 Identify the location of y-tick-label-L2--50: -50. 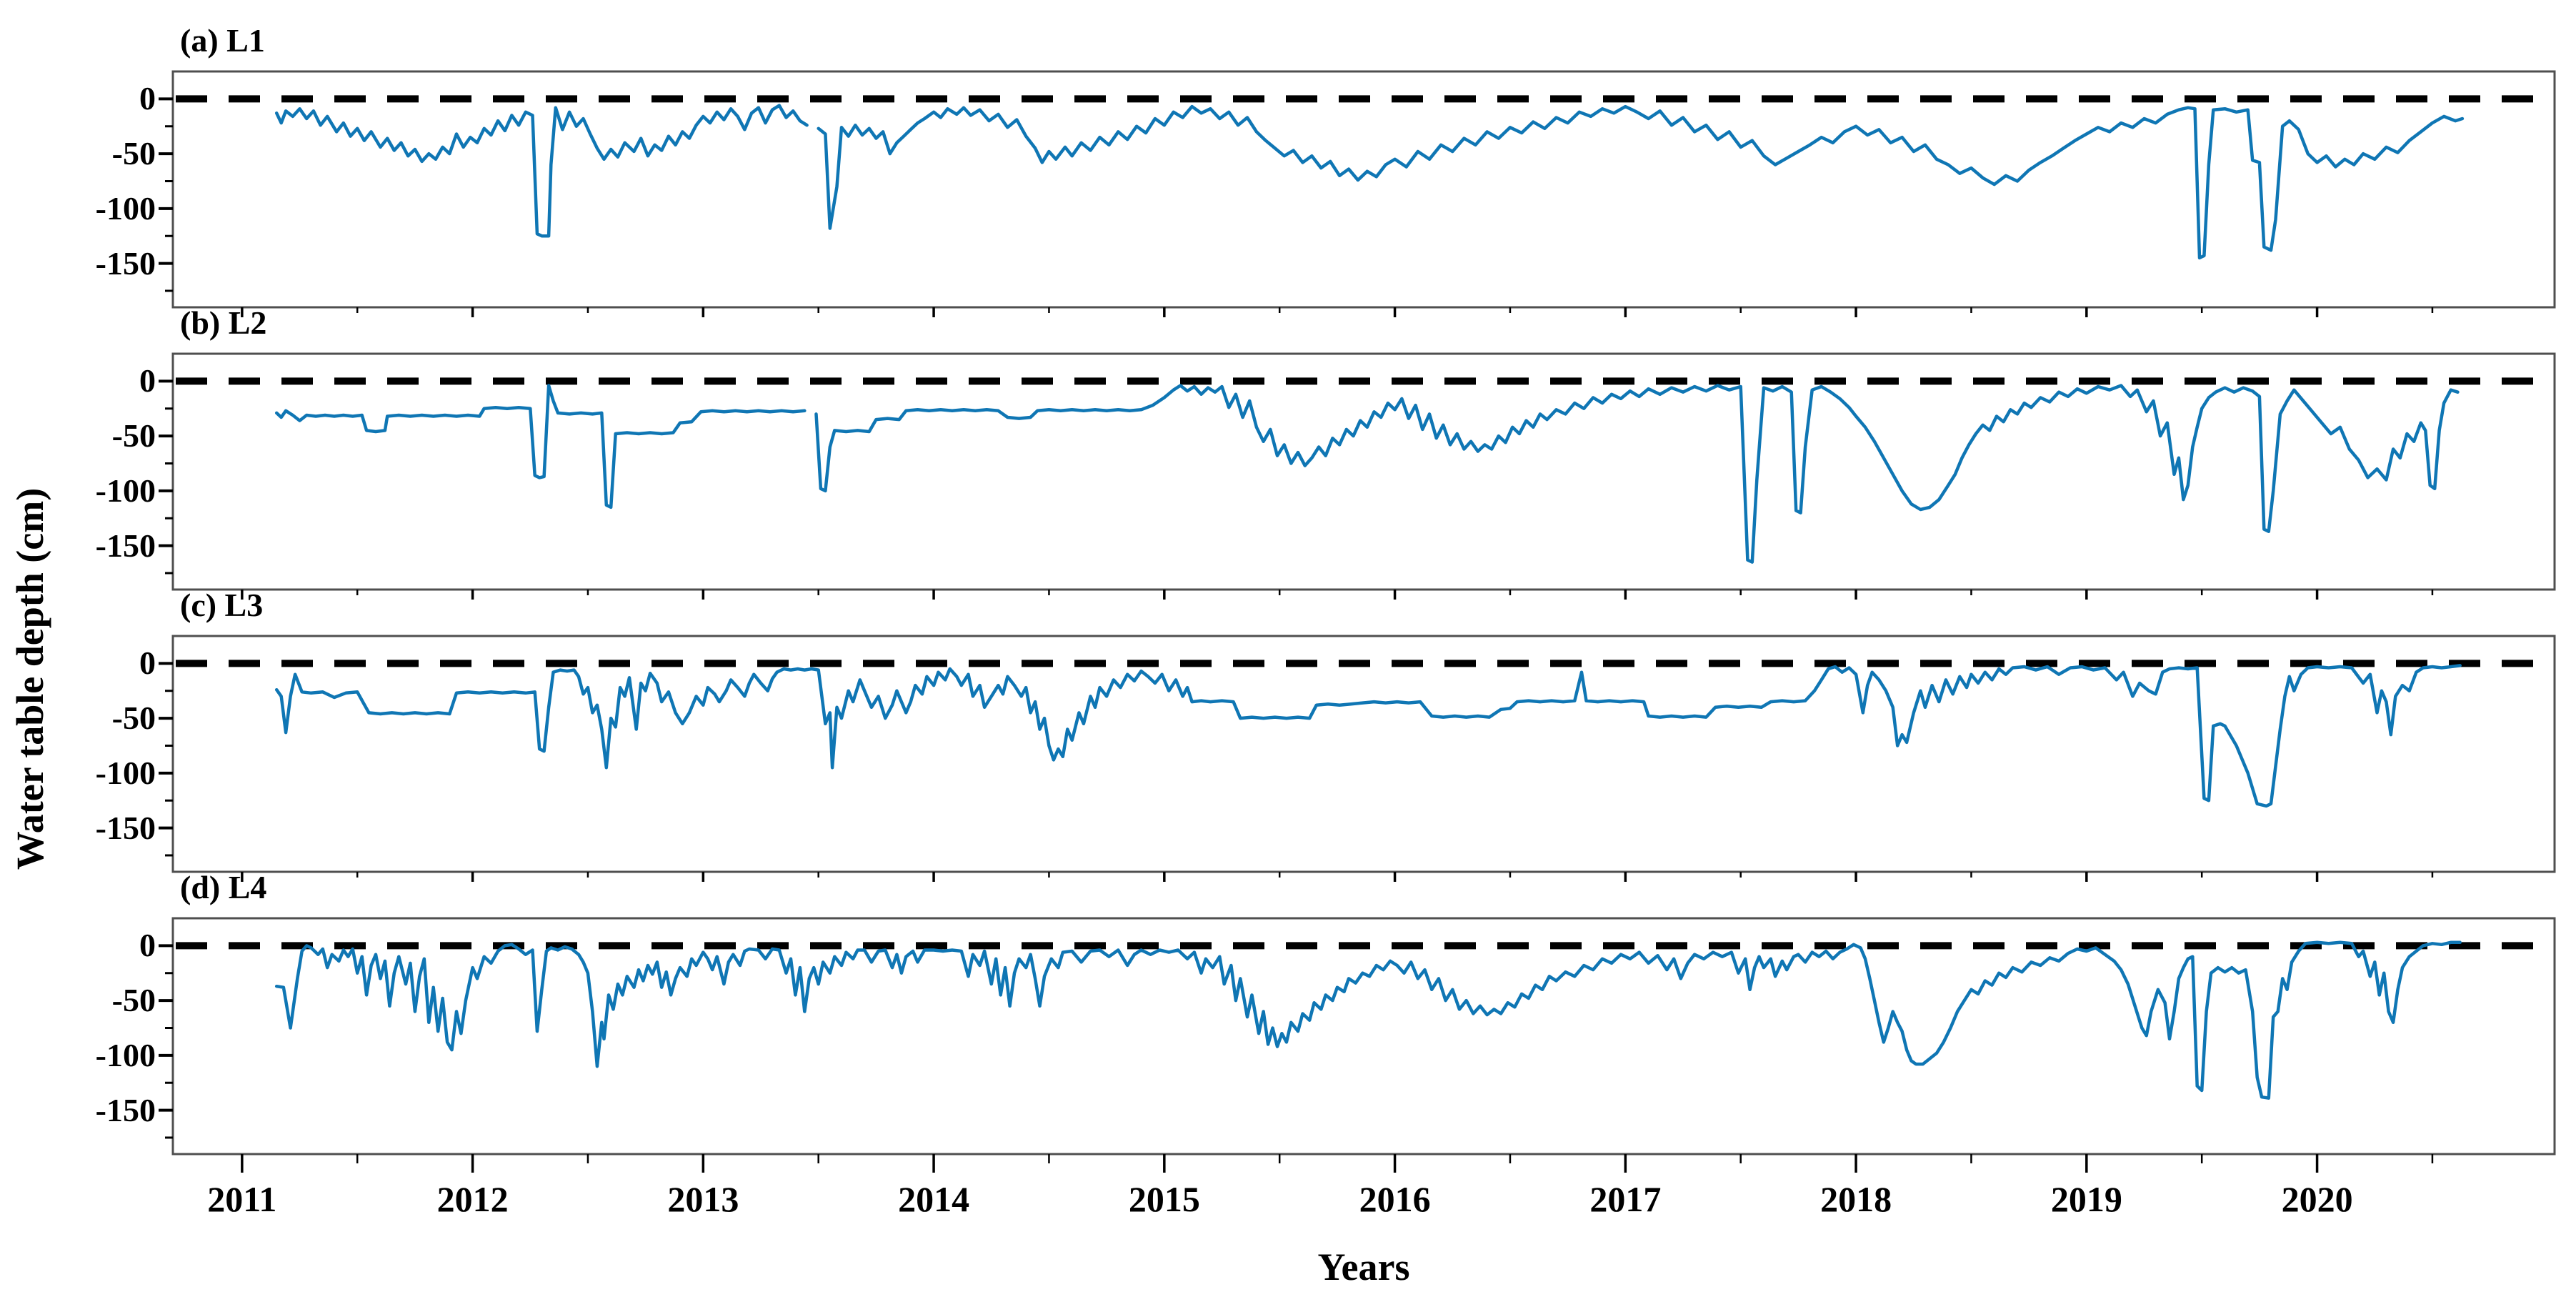
(134, 436).